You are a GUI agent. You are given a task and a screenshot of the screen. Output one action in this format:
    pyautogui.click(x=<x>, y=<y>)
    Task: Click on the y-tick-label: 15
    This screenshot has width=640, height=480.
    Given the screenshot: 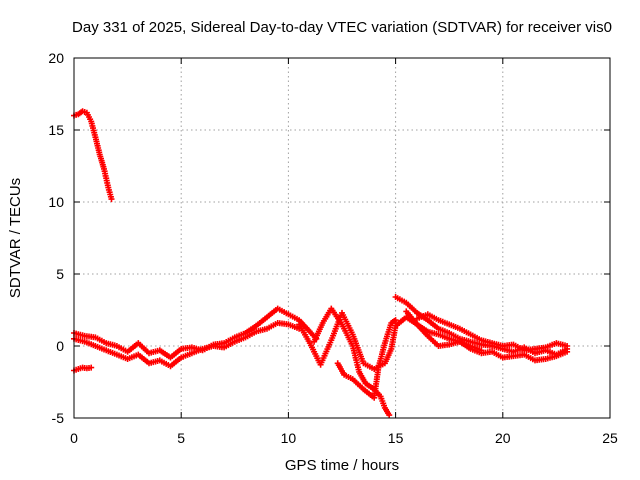 What is the action you would take?
    pyautogui.click(x=56, y=130)
    